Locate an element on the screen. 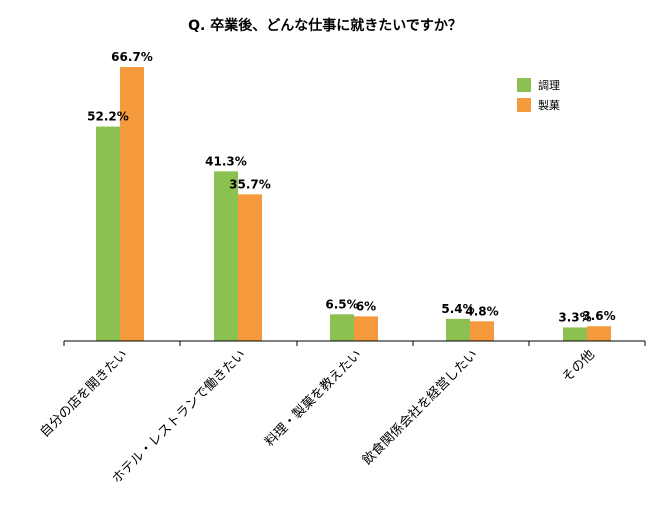 Image resolution: width=650 pixels, height=526 pixels. legend-label-pastry: 製菓 is located at coordinates (549, 105).